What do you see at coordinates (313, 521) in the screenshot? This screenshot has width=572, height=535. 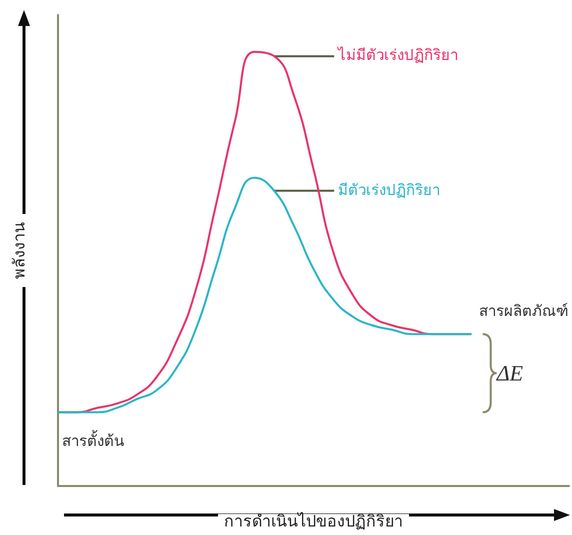 I see `x-axis-title: การดำเนินไปของปฏิกิริยา` at bounding box center [313, 521].